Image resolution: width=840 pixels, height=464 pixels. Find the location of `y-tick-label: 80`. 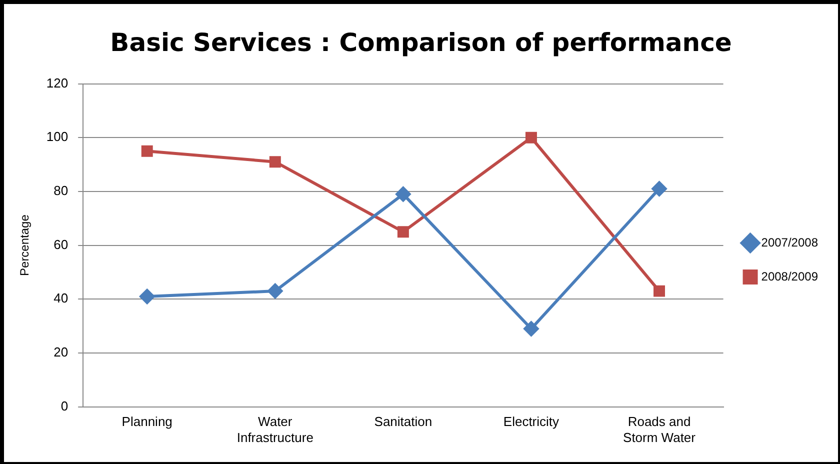

y-tick-label: 80 is located at coordinates (61, 190).